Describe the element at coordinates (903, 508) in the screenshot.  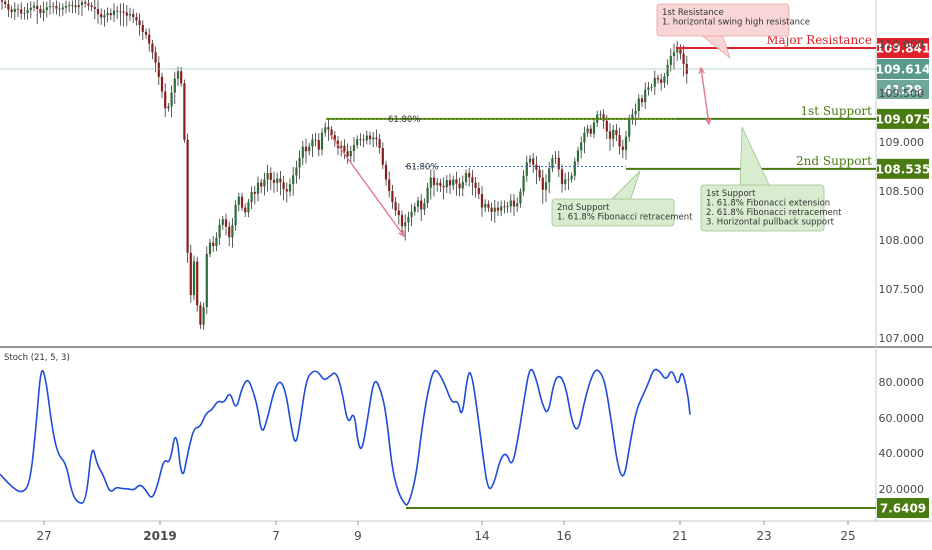
I see `stoch-level-tag` at that location.